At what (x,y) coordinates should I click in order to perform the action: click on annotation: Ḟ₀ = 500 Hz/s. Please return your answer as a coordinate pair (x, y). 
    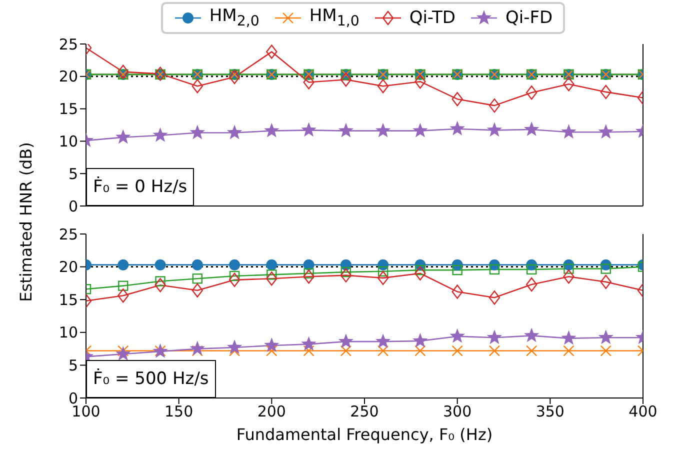
    Looking at the image, I should click on (151, 379).